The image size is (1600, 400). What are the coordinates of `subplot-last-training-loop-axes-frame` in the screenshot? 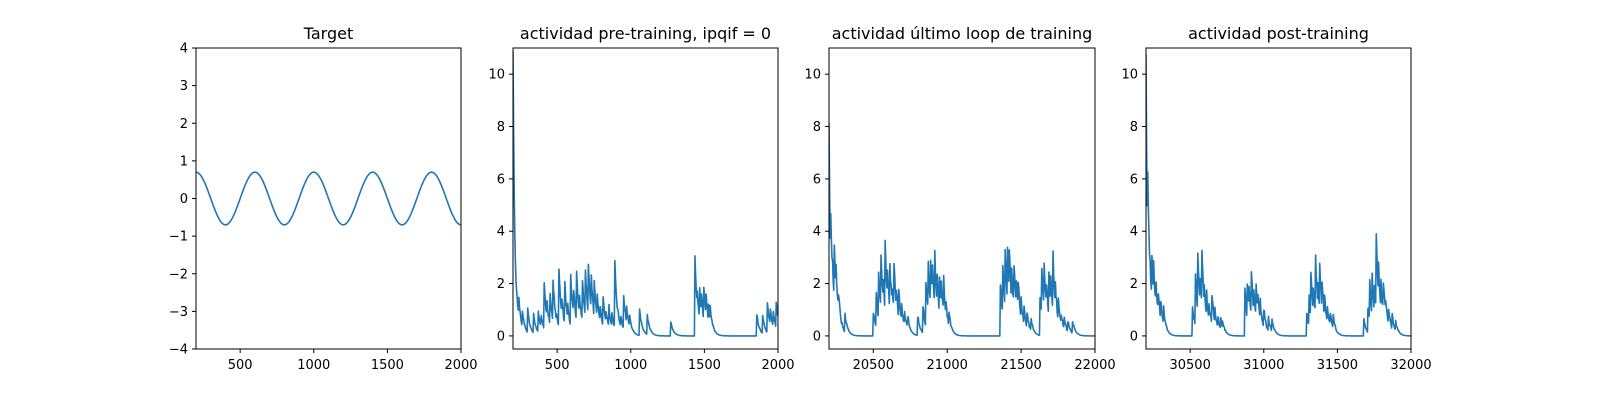 It's located at (962, 198).